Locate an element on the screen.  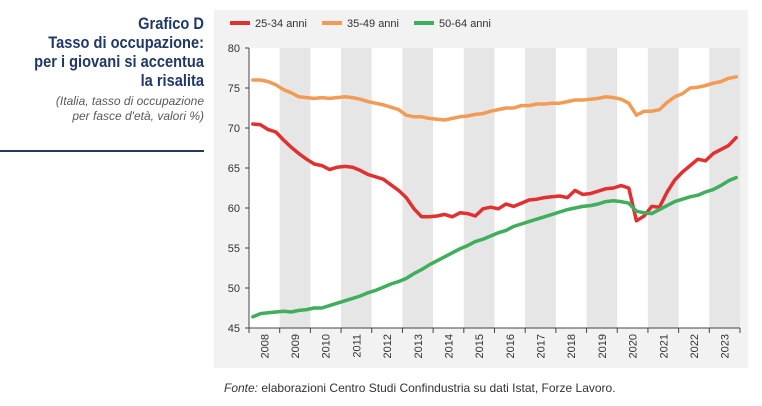
y-tick-label-50: 50 is located at coordinates (234, 289).